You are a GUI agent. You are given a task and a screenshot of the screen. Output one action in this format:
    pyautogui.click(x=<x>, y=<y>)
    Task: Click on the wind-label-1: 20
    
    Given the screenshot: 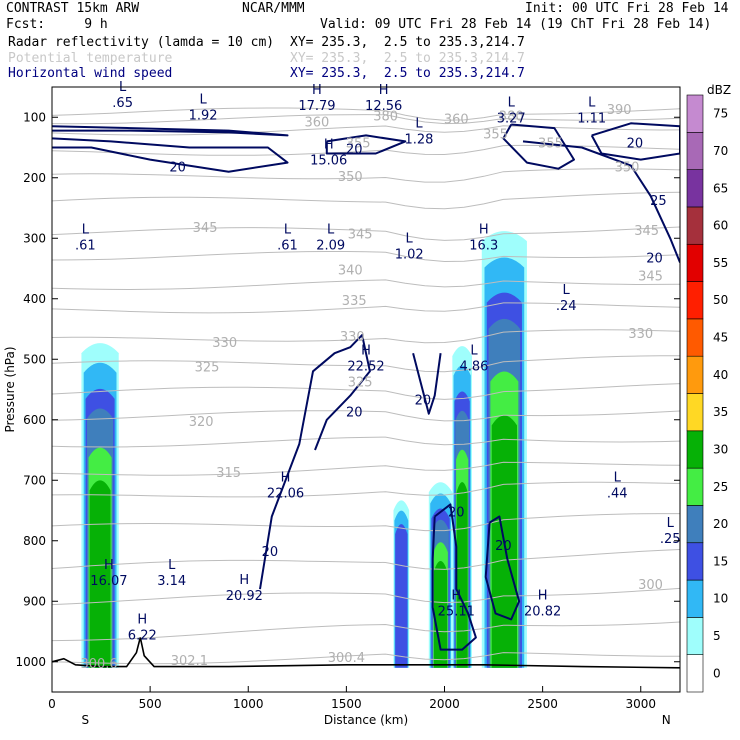 What is the action you would take?
    pyautogui.click(x=354, y=150)
    